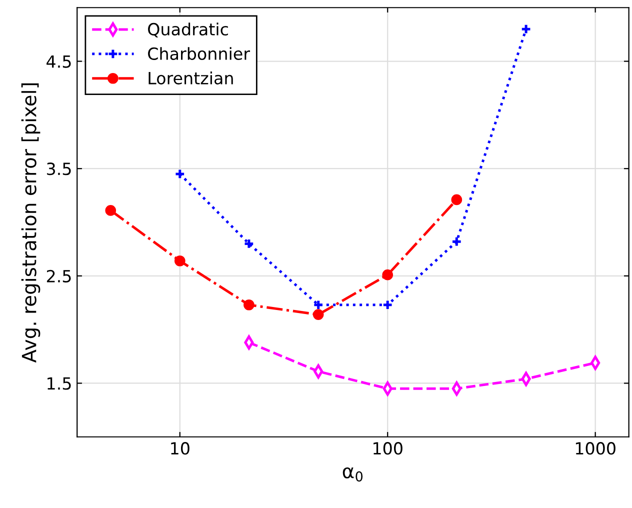  What do you see at coordinates (188, 30) in the screenshot?
I see `legend-label: Quadratic` at bounding box center [188, 30].